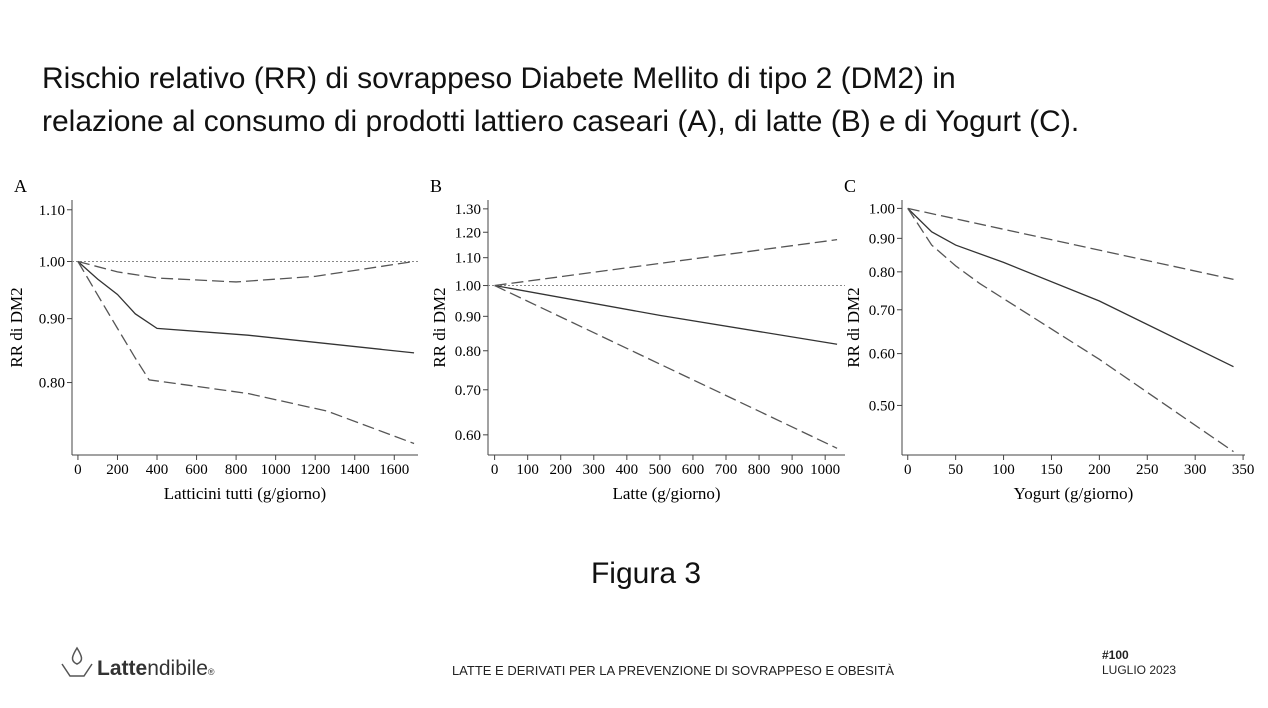  I want to click on x-tick-label: 150, so click(1051, 470).